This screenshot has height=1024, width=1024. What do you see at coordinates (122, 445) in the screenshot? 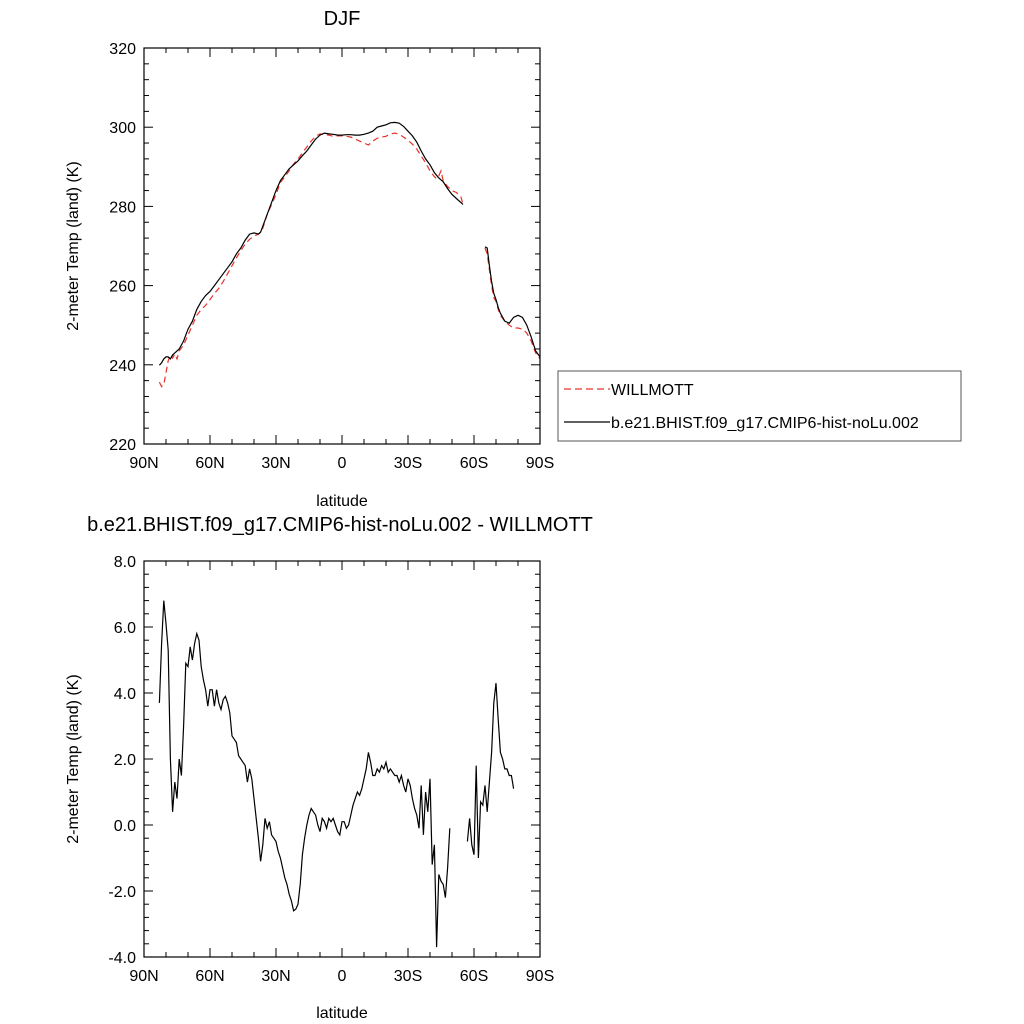
I see `y-tick-label: 220` at bounding box center [122, 445].